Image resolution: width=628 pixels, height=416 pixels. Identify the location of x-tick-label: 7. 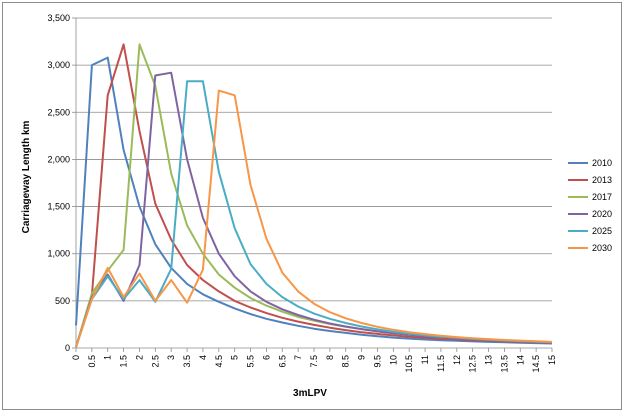
(298, 357).